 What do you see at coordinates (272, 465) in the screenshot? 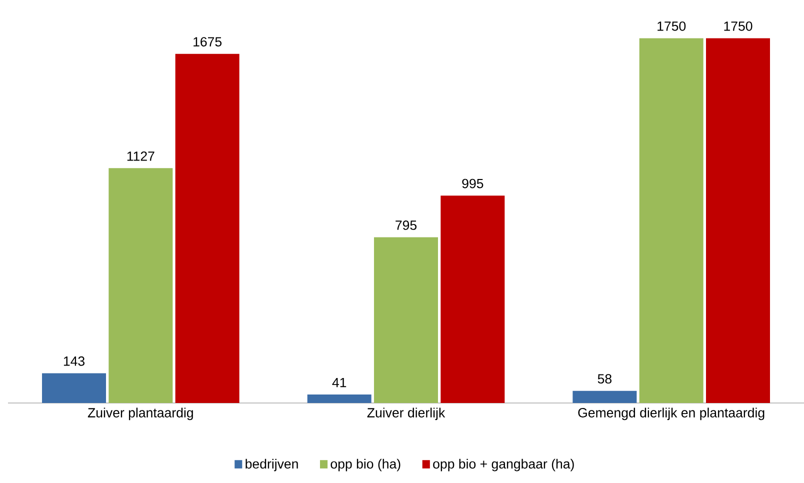
I see `legend-label: bedrijven` at bounding box center [272, 465].